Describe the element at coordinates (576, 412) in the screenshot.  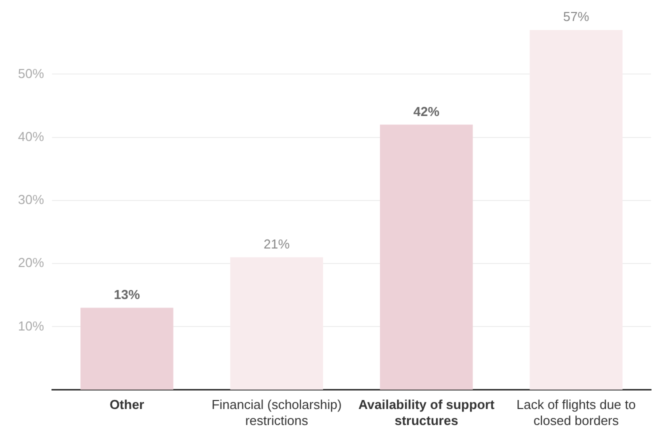
I see `x-tick-label: Lack of flights due to closed borders` at that location.